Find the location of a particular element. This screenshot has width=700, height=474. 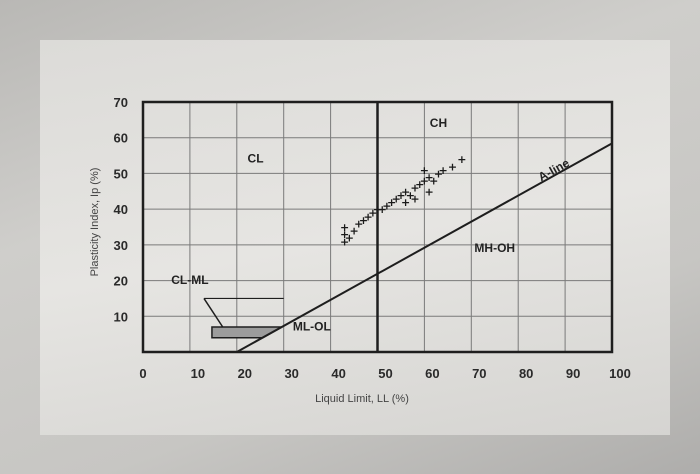

cl-ml-zone is located at coordinates (244, 318).